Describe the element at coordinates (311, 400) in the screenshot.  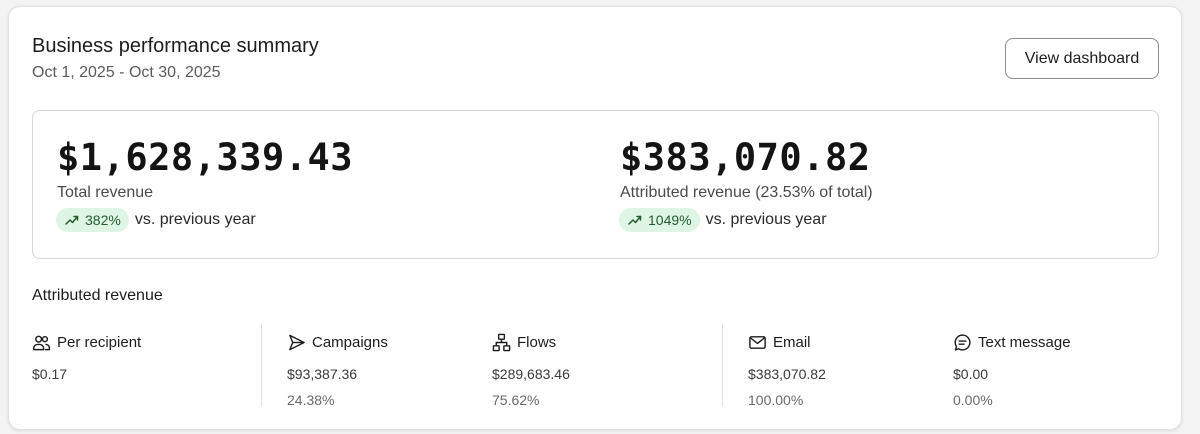
I see `column-percent: 24.38%` at that location.